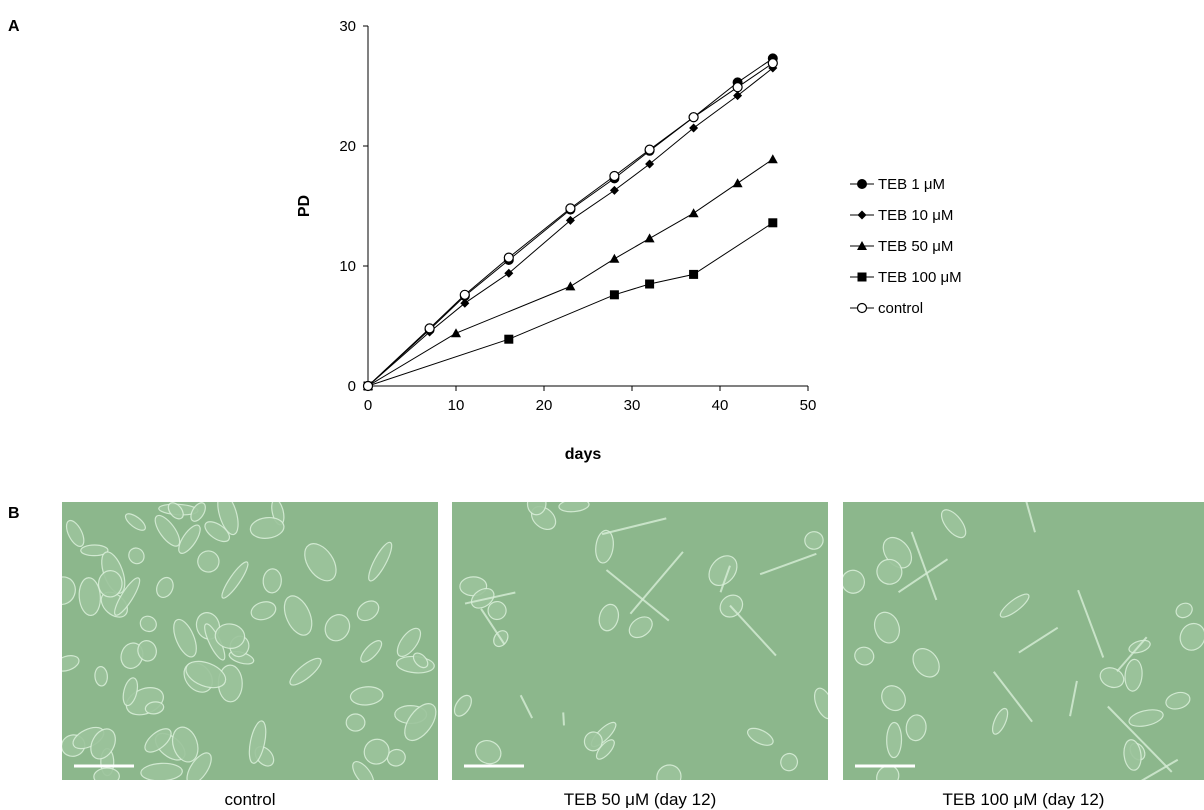  I want to click on legend-label: control, so click(900, 308).